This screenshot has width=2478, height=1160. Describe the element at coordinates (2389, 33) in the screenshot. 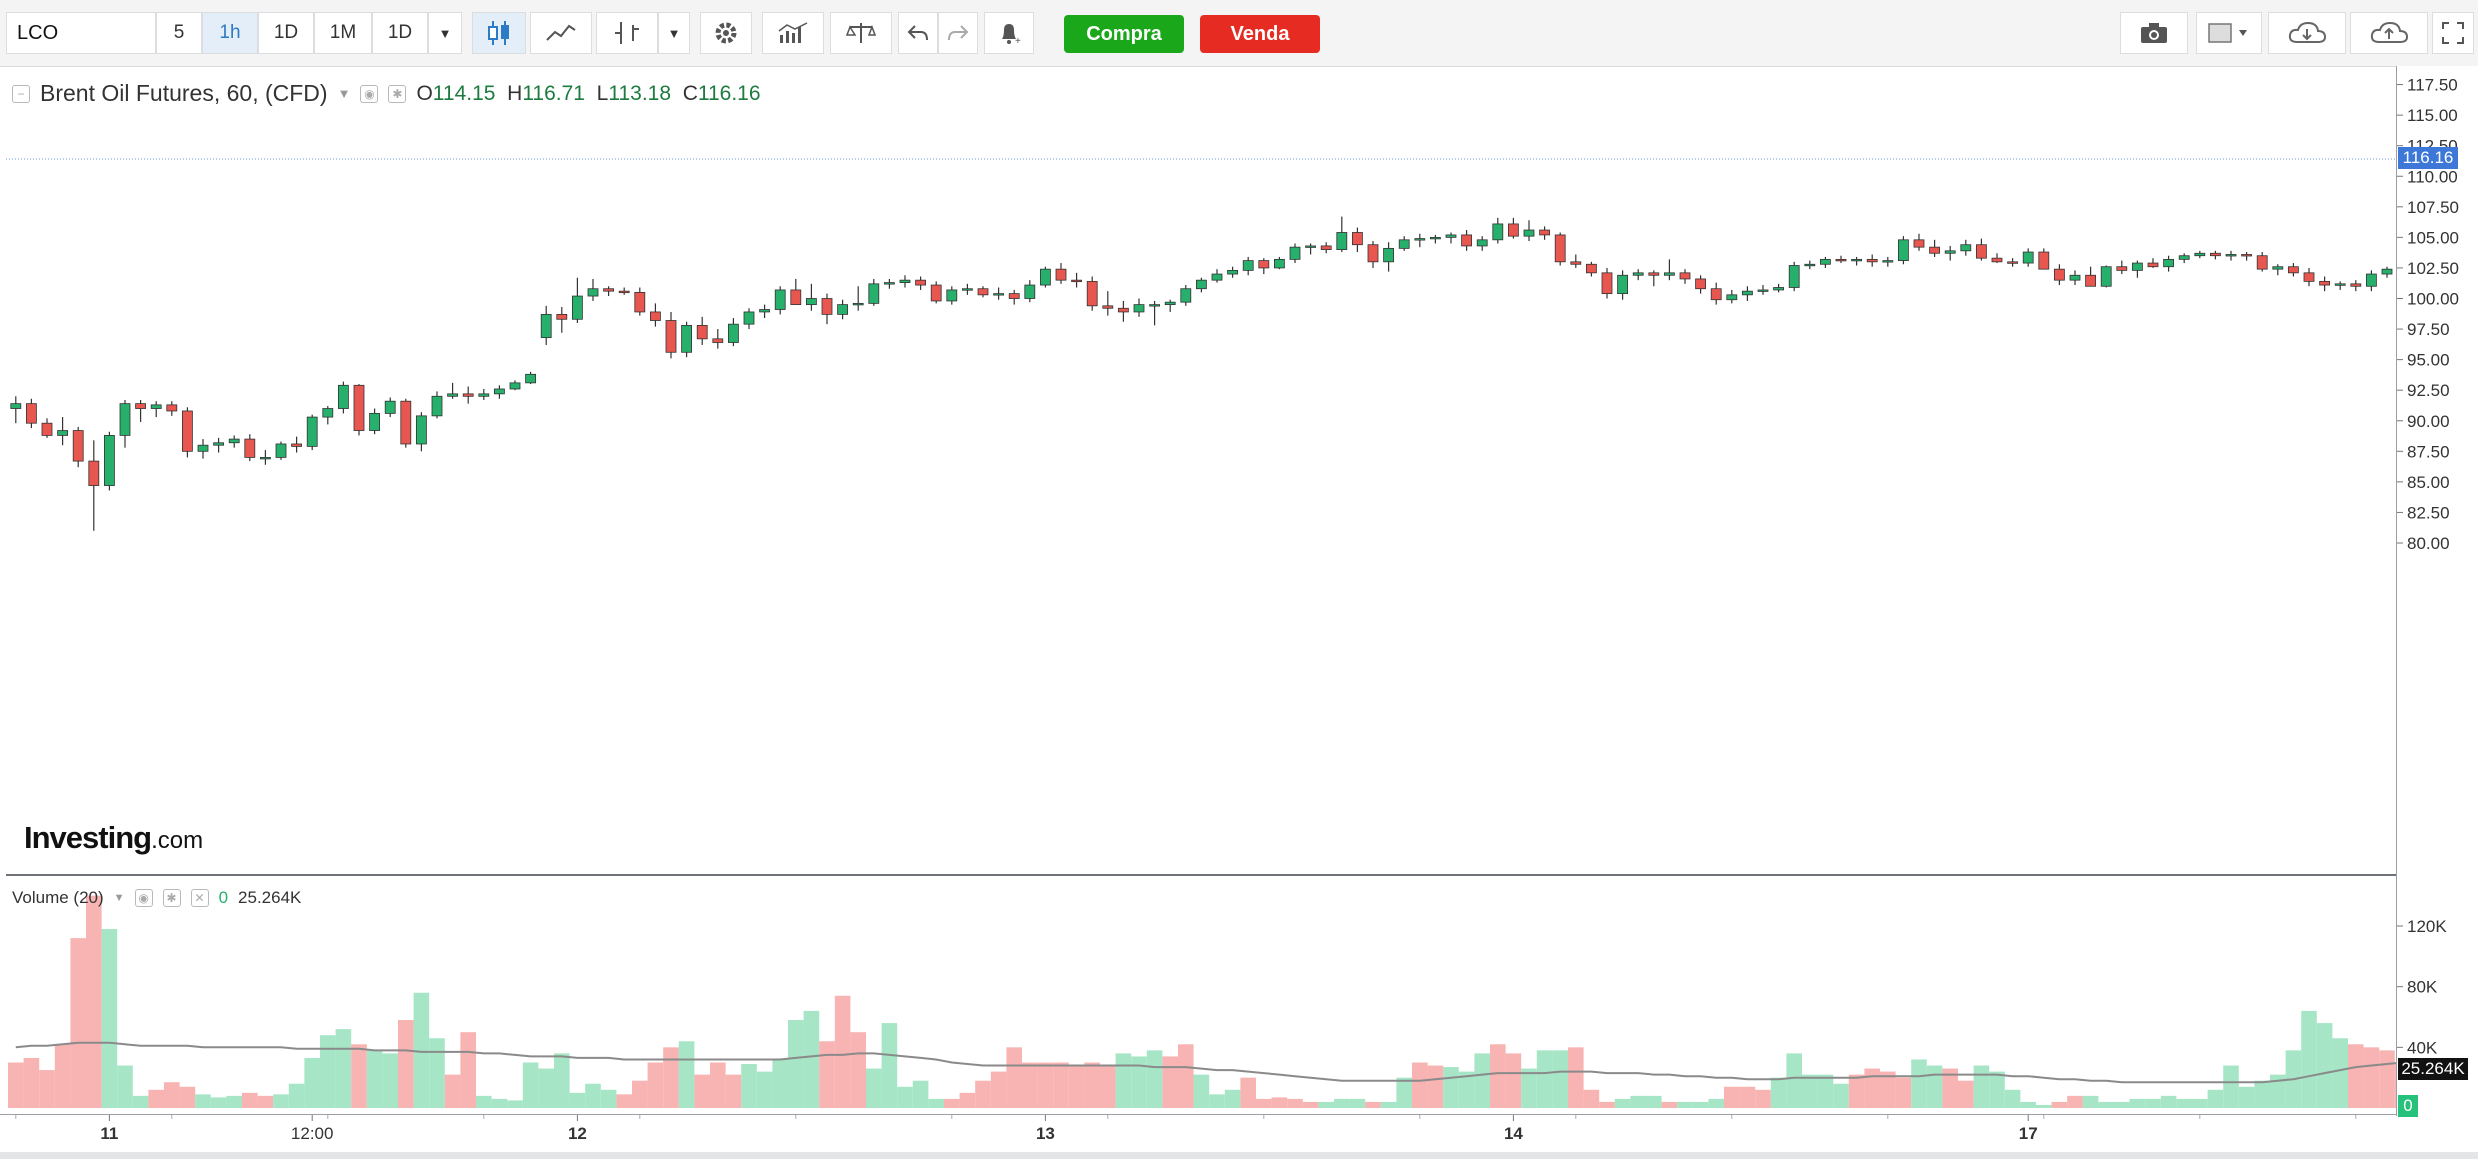

I see `cloud-upload-icon` at that location.